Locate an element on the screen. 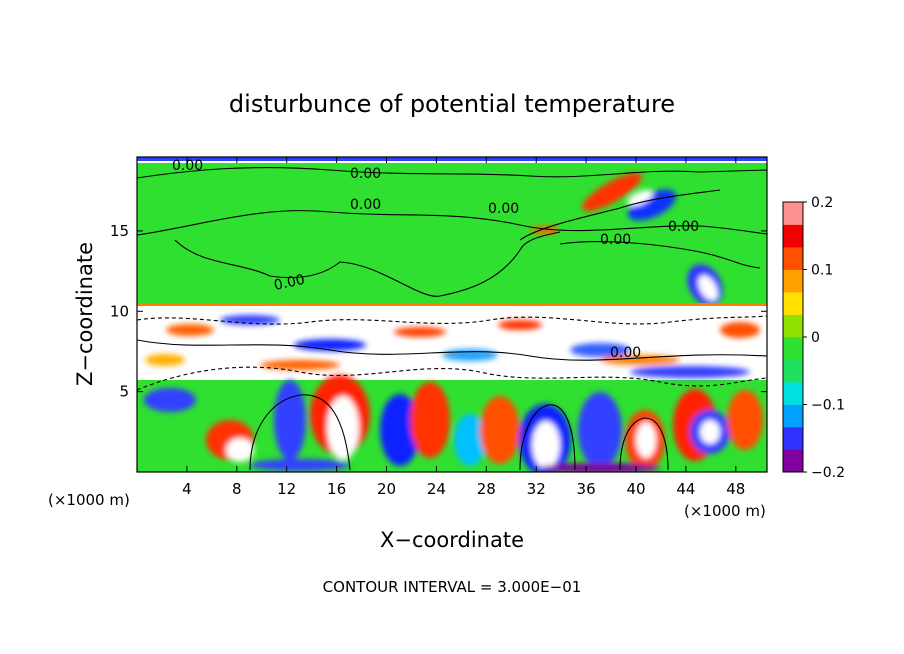  colorbar-tick-label: 0.2 is located at coordinates (822, 203).